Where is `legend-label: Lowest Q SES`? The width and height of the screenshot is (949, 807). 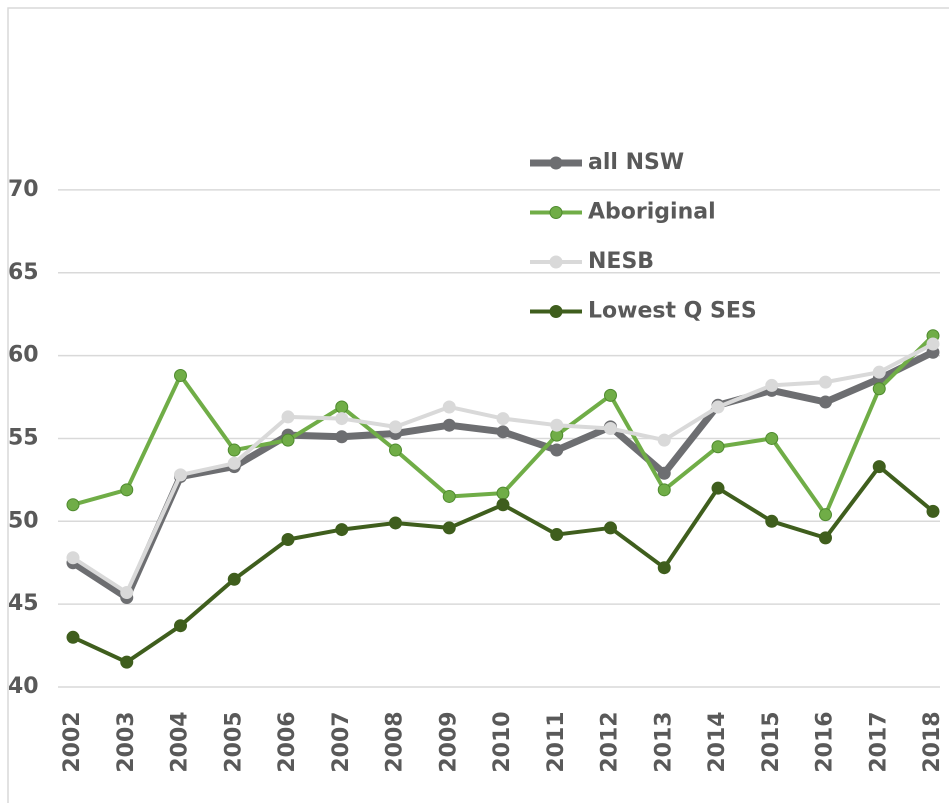
legend-label: Lowest Q SES is located at coordinates (672, 311).